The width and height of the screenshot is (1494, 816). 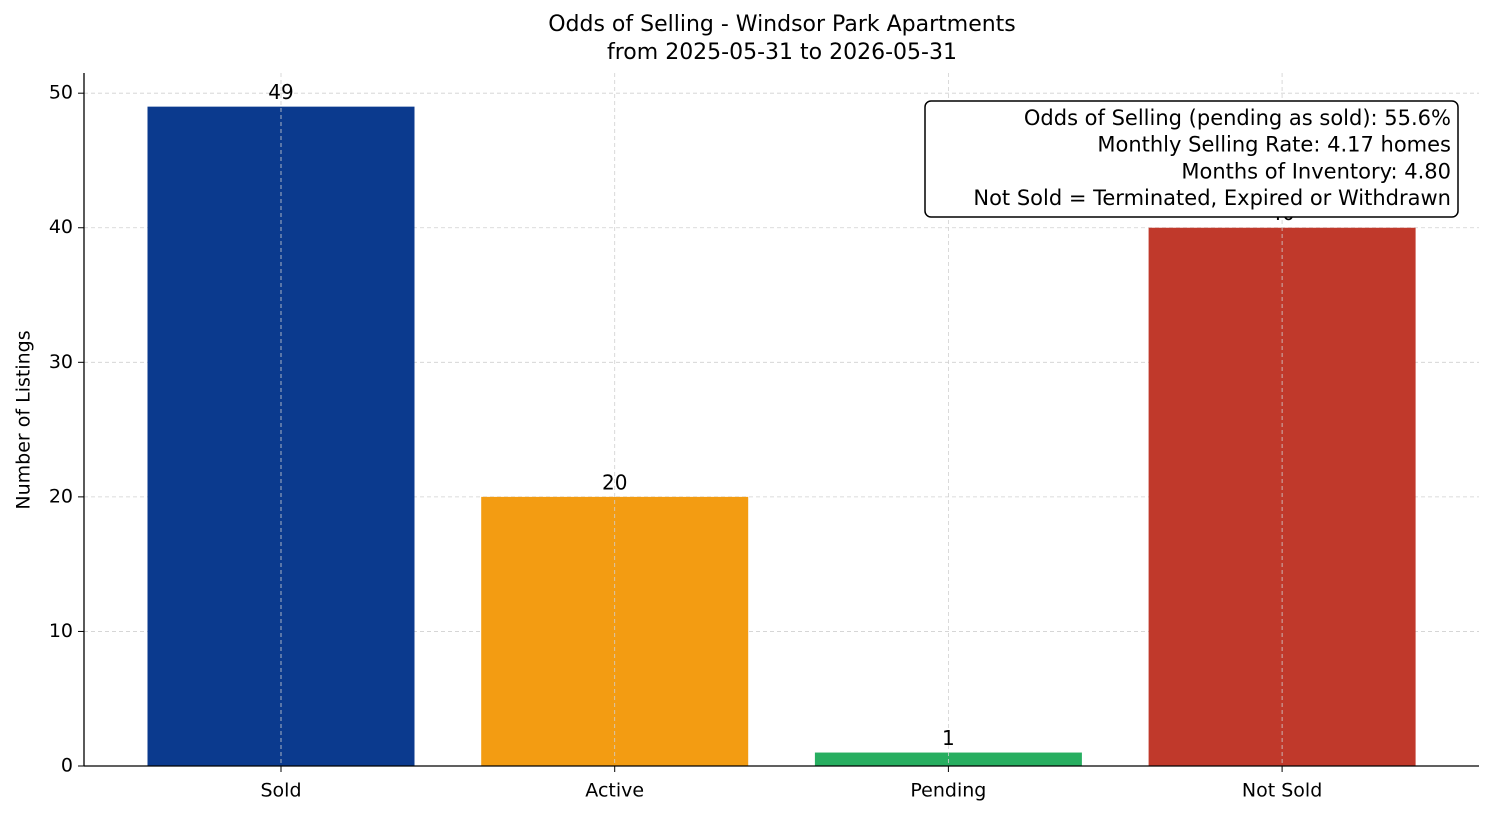 What do you see at coordinates (948, 738) in the screenshot?
I see `value-label: 1` at bounding box center [948, 738].